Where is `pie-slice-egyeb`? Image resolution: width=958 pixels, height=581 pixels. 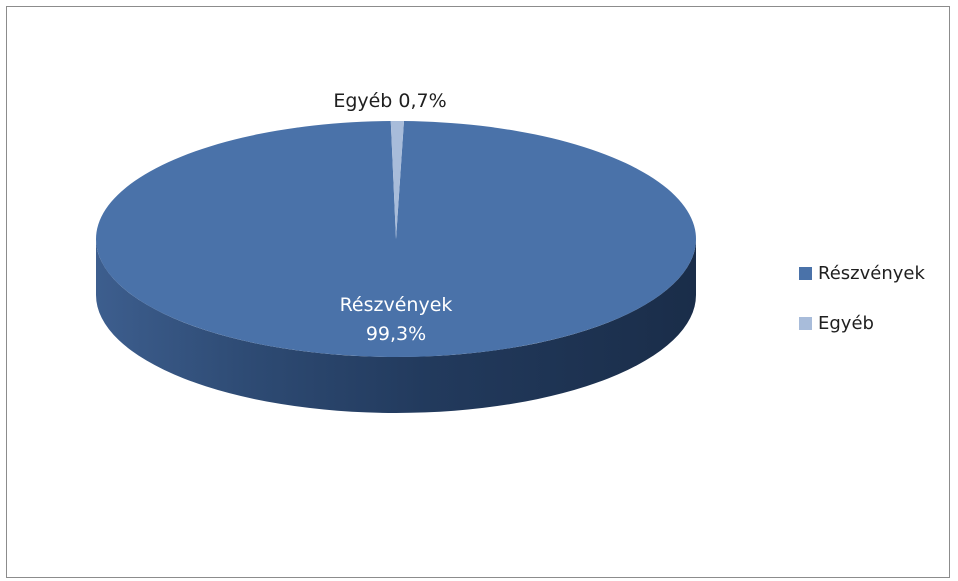 pie-slice-egyeb is located at coordinates (397, 180).